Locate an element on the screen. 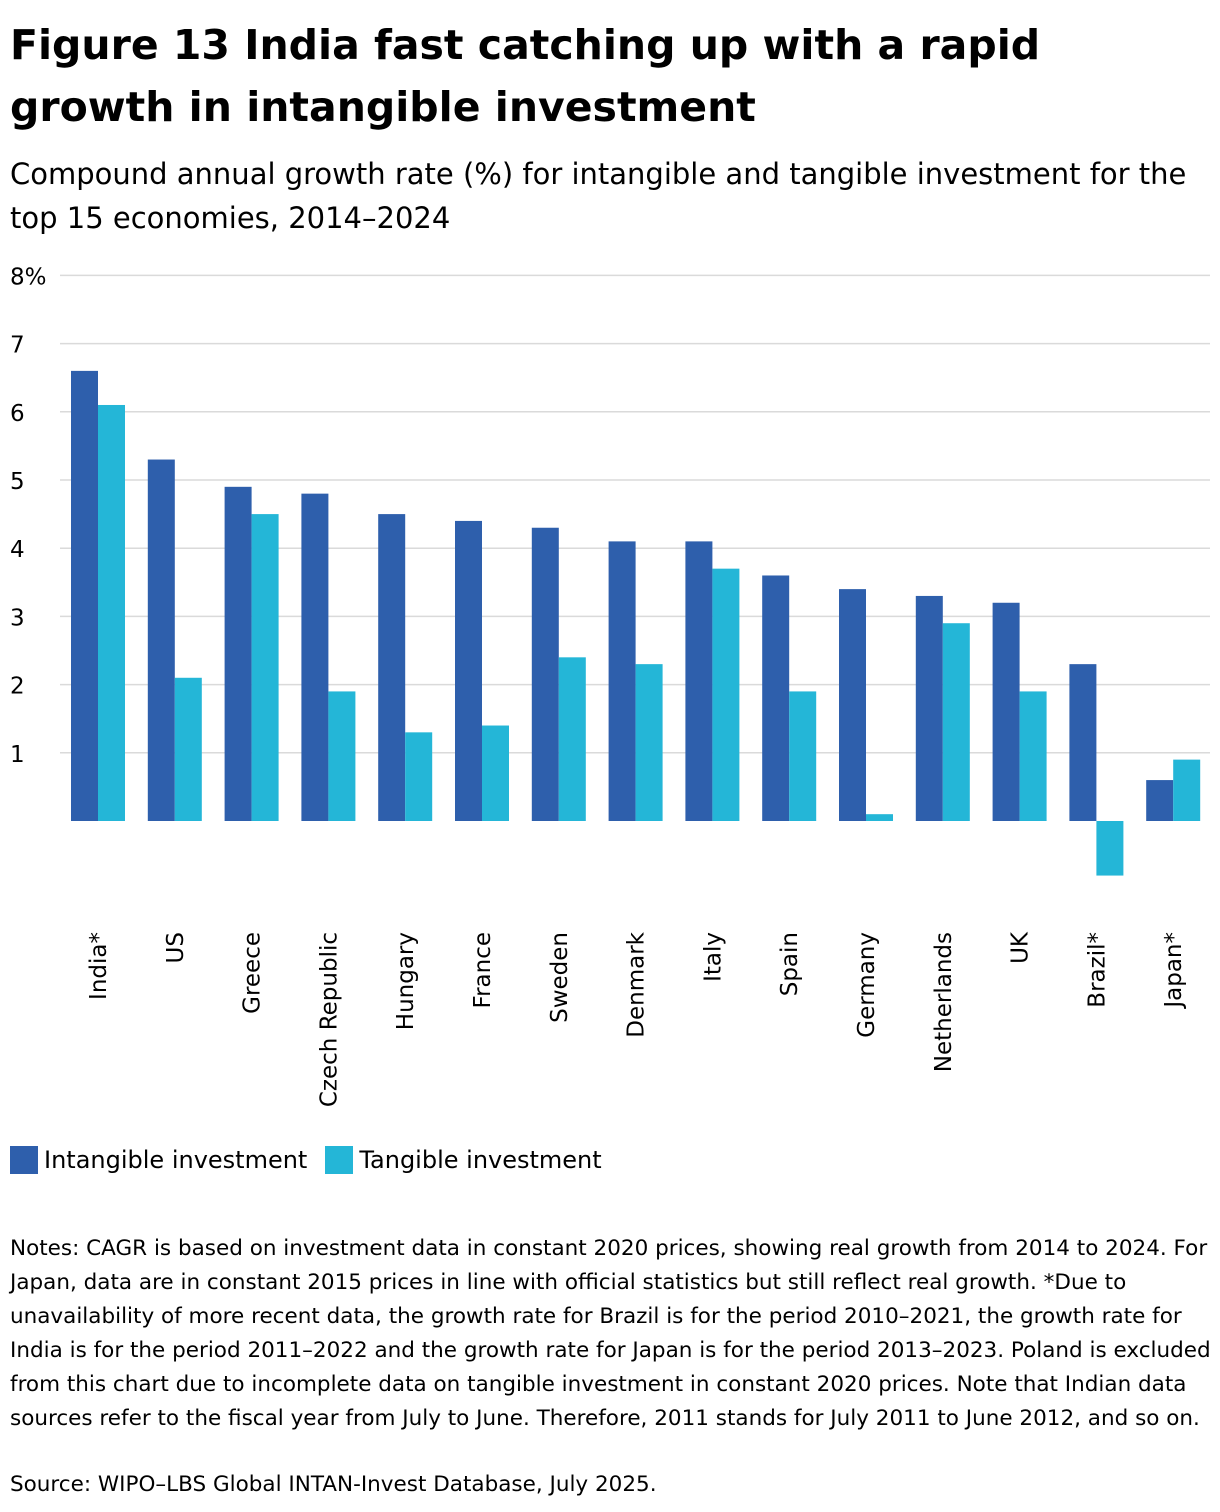 The image size is (1220, 1512). y-tick-label: 6 is located at coordinates (17, 414).